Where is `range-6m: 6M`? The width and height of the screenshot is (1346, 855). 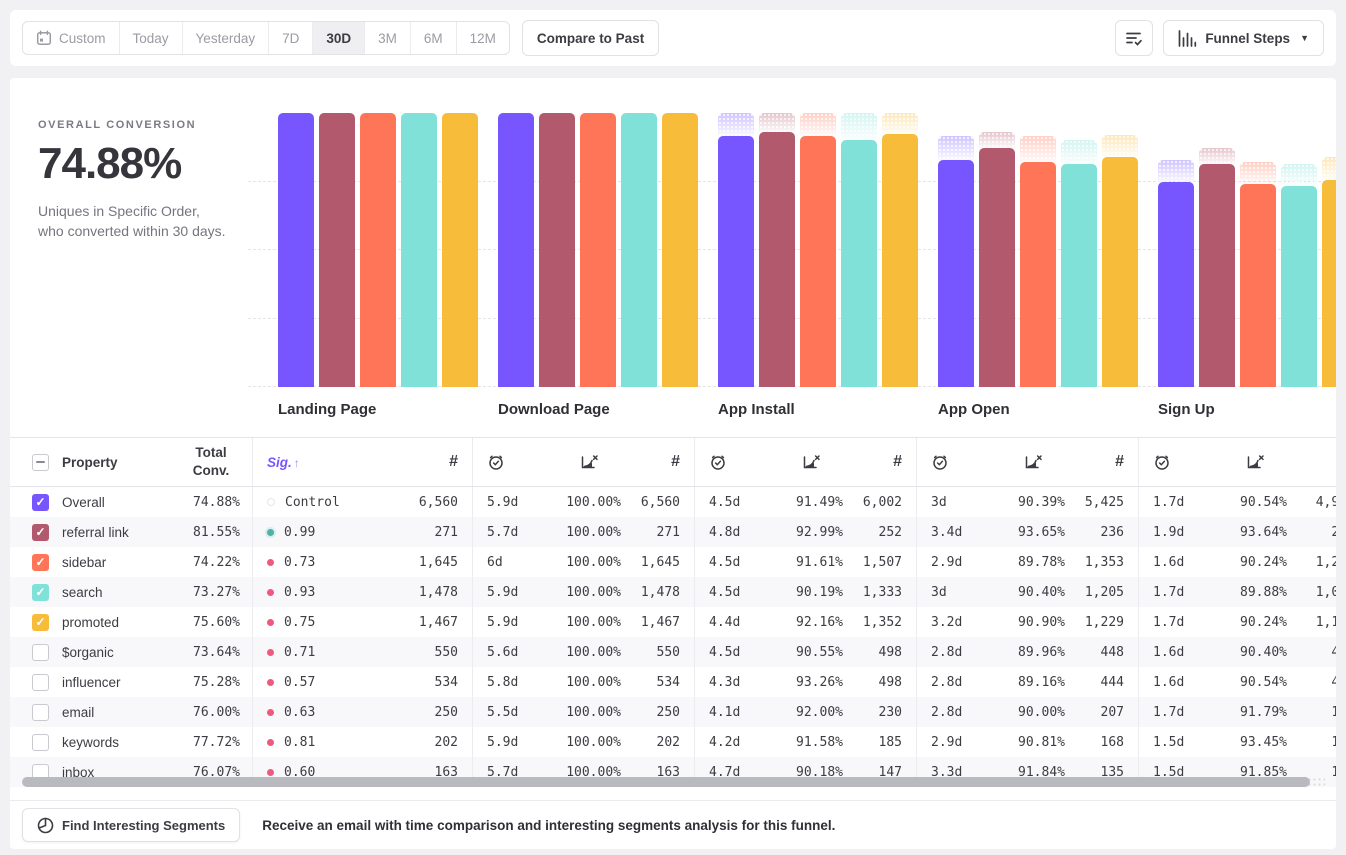 range-6m: 6M is located at coordinates (433, 38).